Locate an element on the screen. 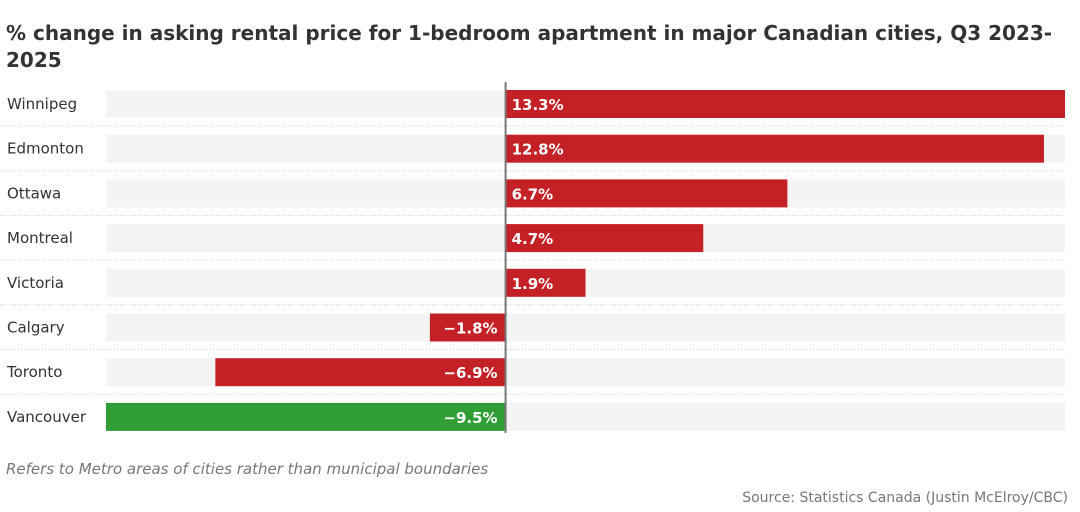  data-label: −1.8% is located at coordinates (470, 329).